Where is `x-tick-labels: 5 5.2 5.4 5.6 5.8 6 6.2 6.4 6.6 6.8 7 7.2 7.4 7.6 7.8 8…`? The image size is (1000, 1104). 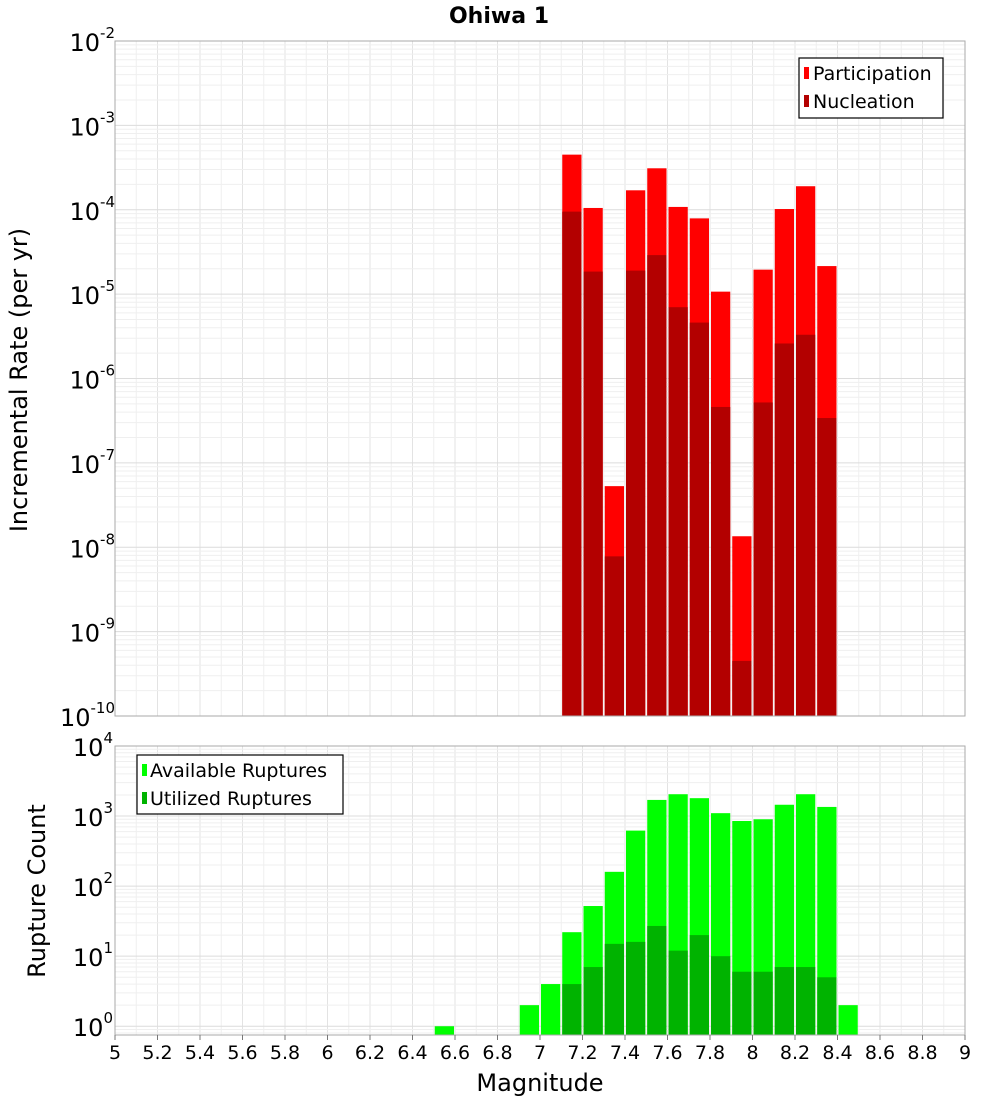 x-tick-labels: 5 5.2 5.4 5.6 5.8 6 6.2 6.4 6.6 6.8 7 7.2 7.4 7.6 7.8 8… is located at coordinates (540, 1049).